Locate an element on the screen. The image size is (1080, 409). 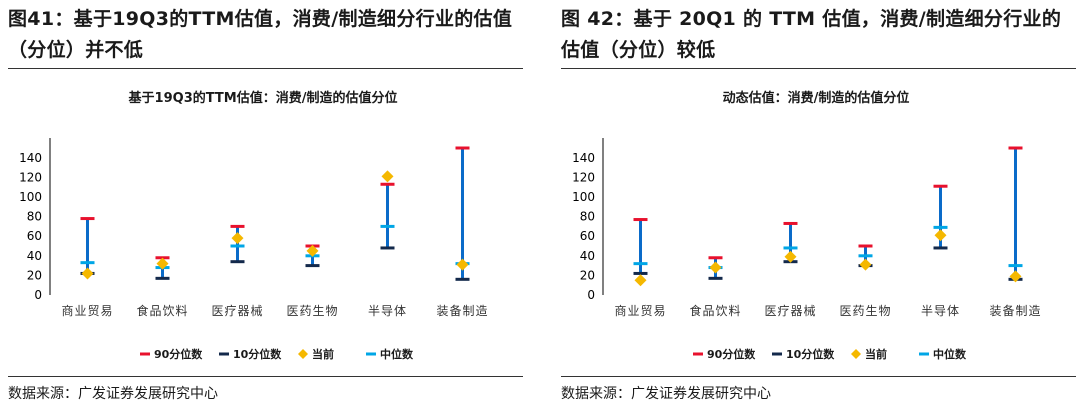
figure-title: 图41：基于19Q3的TTM估值，消费/制造细分行业的估值（分位）并不低 is located at coordinates (260, 34).